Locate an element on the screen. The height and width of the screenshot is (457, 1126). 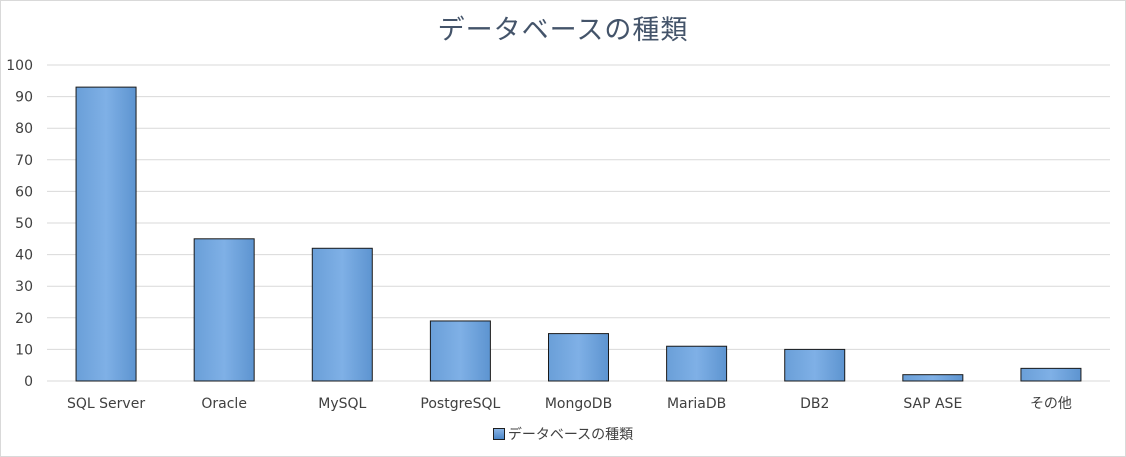
y-tick-label: 50 is located at coordinates (24, 224).